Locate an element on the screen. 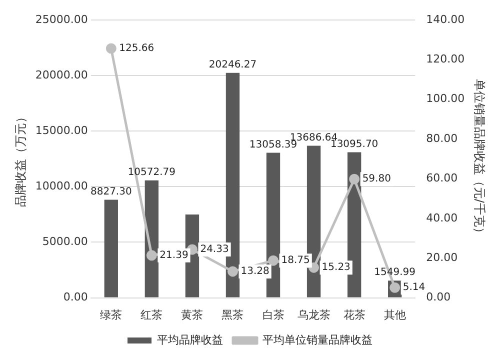 The image size is (500, 362). data-label: 1549.99 is located at coordinates (395, 272).